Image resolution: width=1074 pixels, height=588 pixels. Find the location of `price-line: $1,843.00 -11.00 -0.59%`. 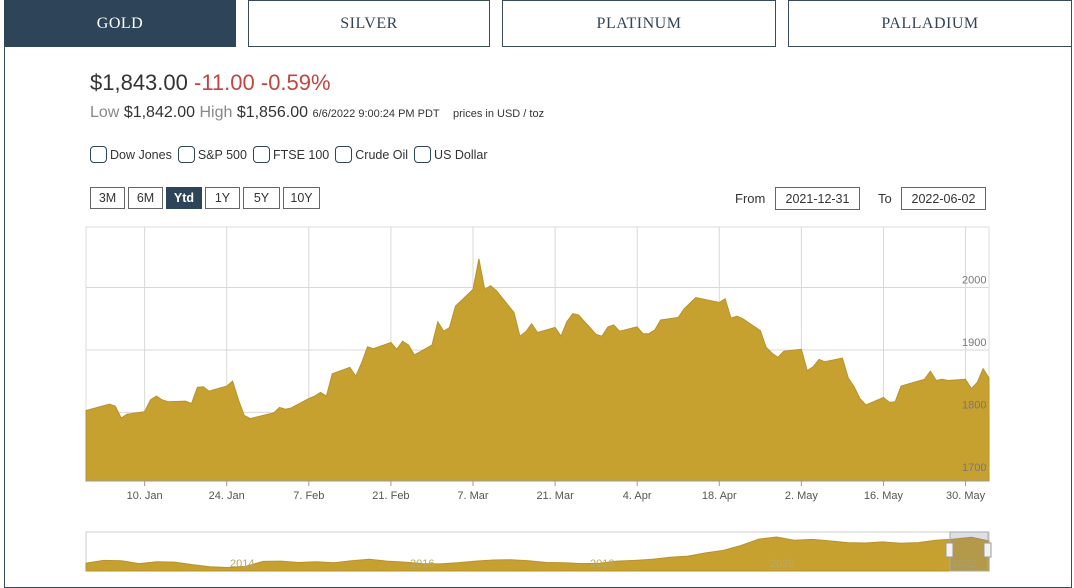

price-line: $1,843.00 -11.00 -0.59% is located at coordinates (210, 83).